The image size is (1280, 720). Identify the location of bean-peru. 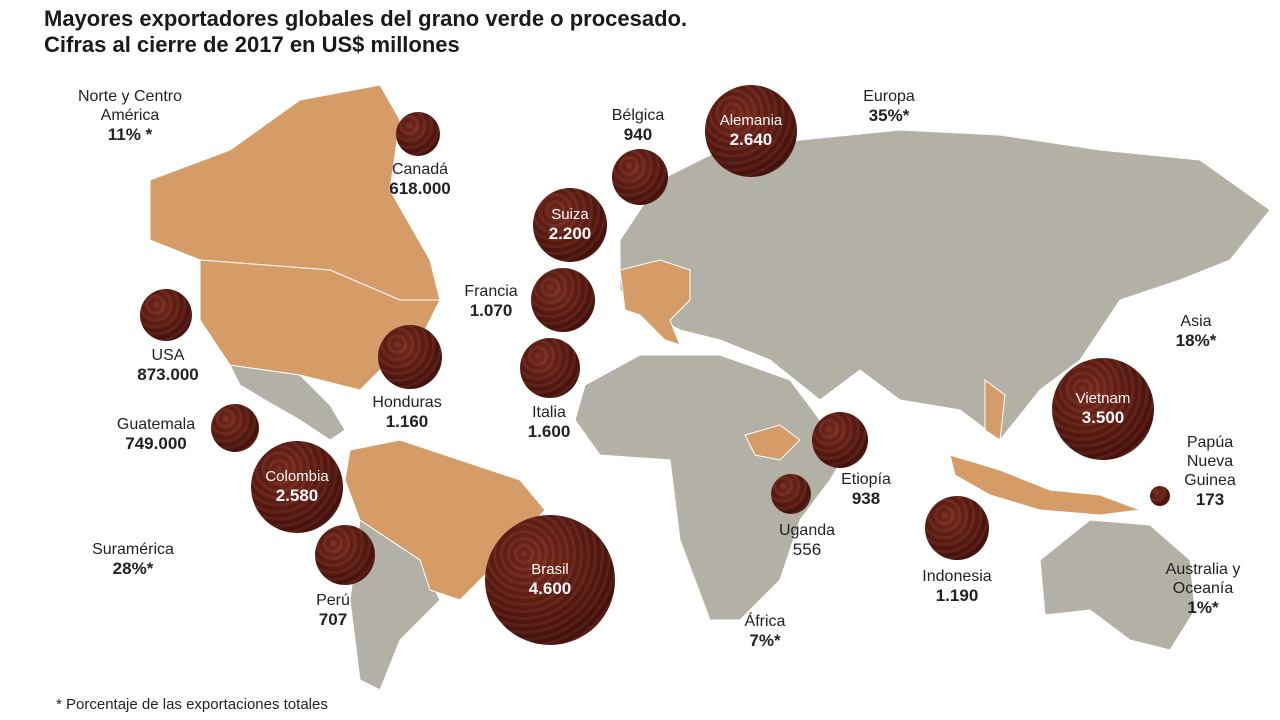
(345, 555).